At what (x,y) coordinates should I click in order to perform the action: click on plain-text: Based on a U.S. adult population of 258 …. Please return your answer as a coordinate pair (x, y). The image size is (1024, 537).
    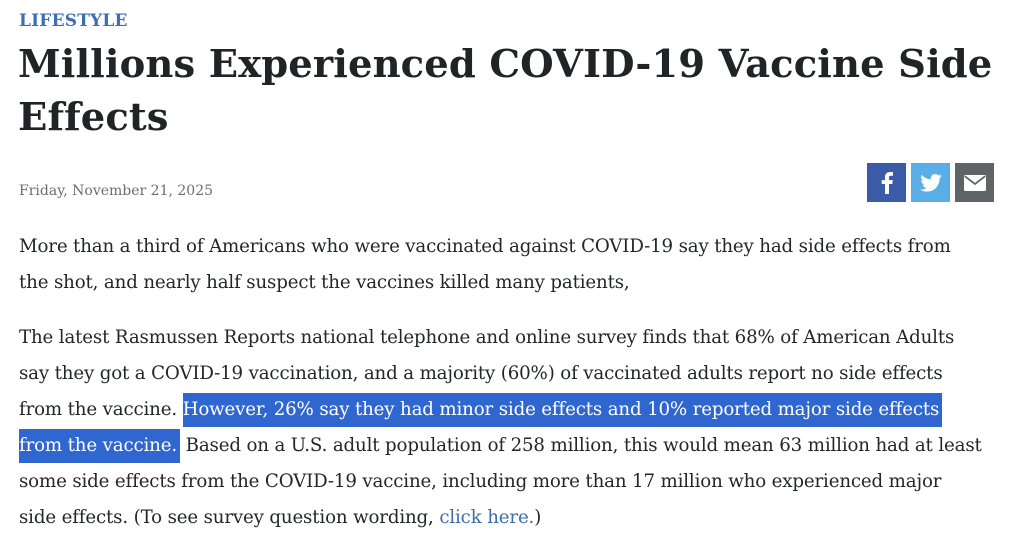
    Looking at the image, I should click on (581, 445).